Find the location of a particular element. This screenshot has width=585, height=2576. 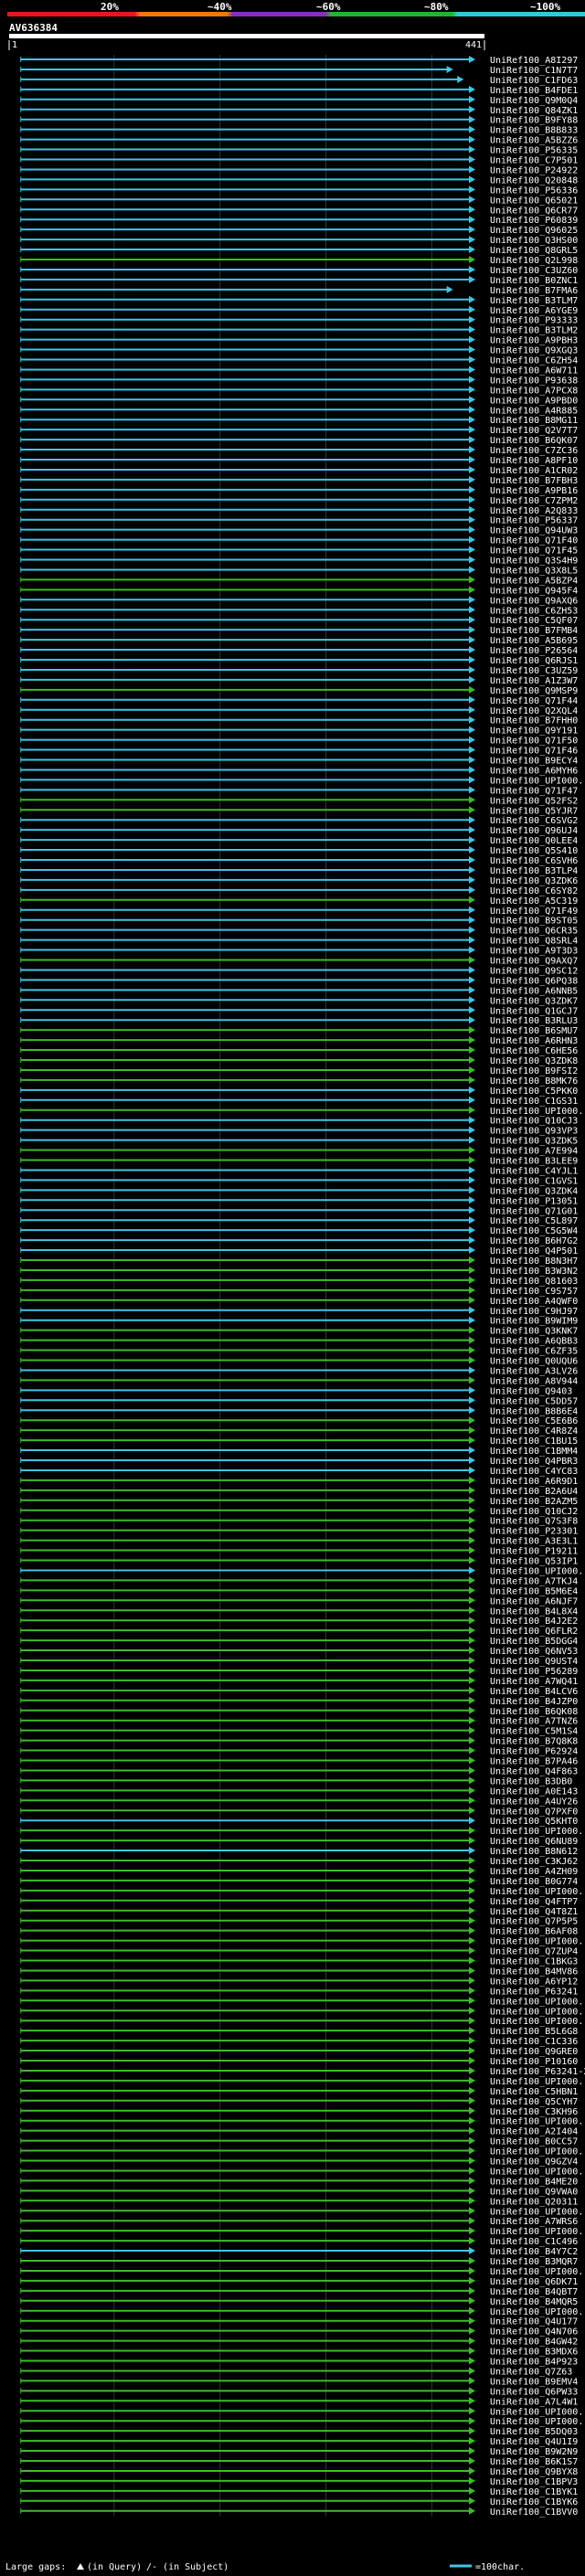

hit-label: UniRef100_Q10CJ2 is located at coordinates (534, 1512).